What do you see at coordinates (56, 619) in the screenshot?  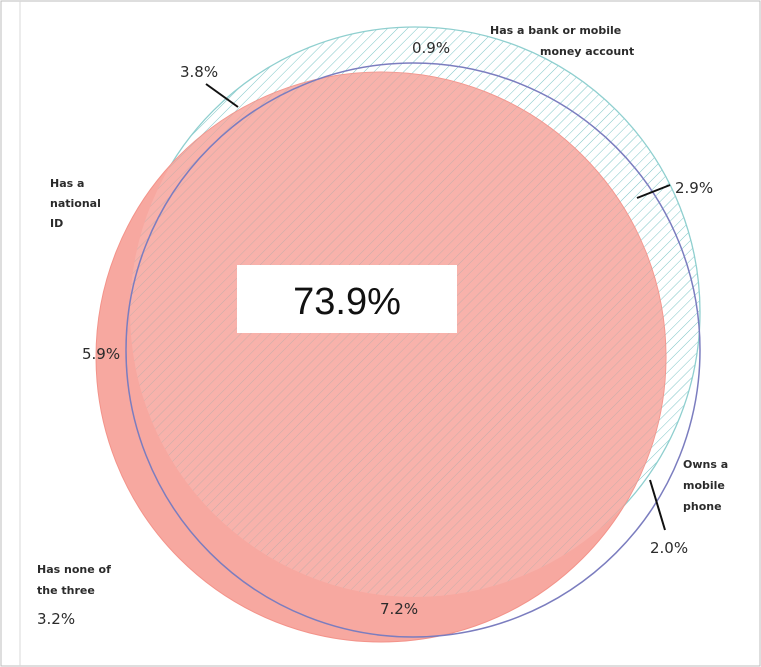 I see `value-none: 3.2%` at bounding box center [56, 619].